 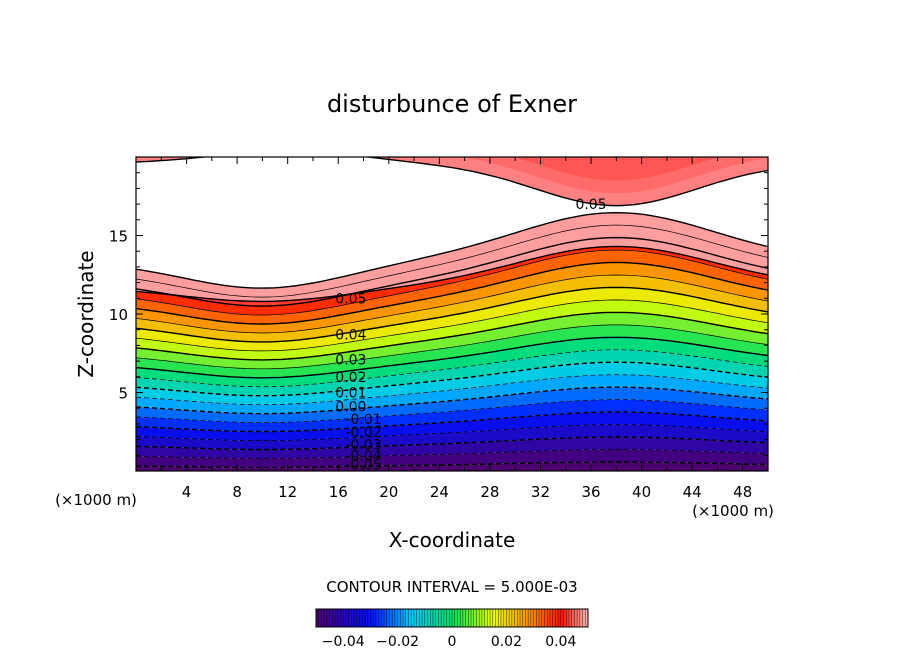 What do you see at coordinates (86, 313) in the screenshot?
I see `y-axis-label: Z-coordinate` at bounding box center [86, 313].